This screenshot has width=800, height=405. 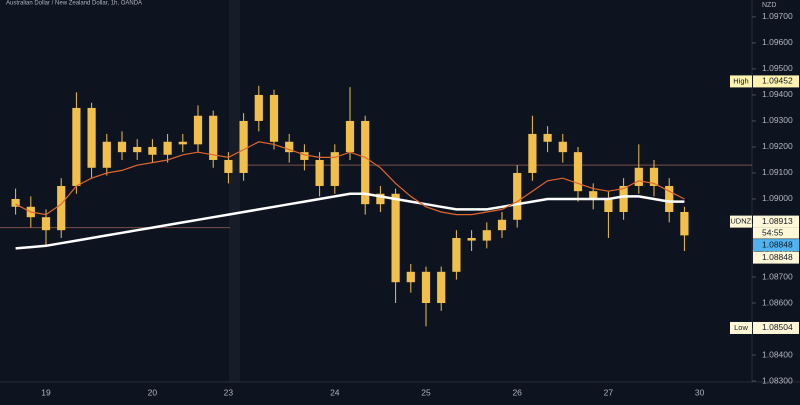 What do you see at coordinates (777, 120) in the screenshot?
I see `y-tick-label: 1.09300` at bounding box center [777, 120].